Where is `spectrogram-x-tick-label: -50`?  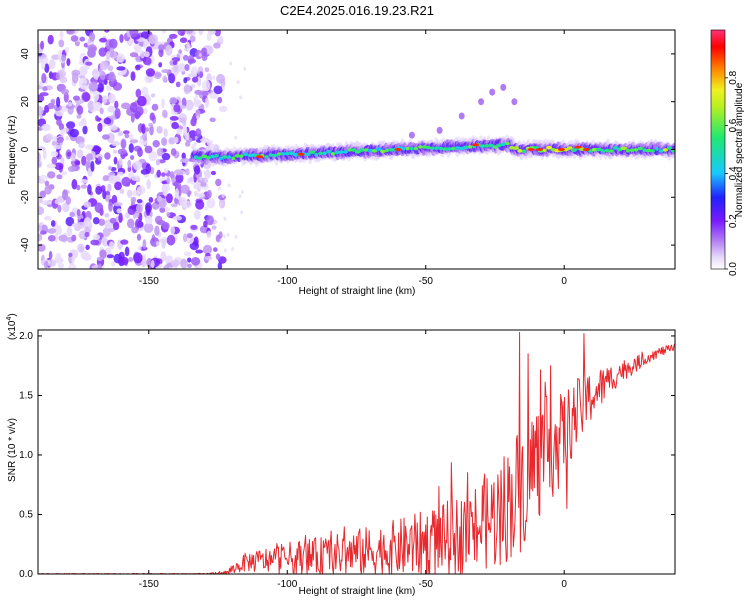 spectrogram-x-tick-label: -50 is located at coordinates (426, 281).